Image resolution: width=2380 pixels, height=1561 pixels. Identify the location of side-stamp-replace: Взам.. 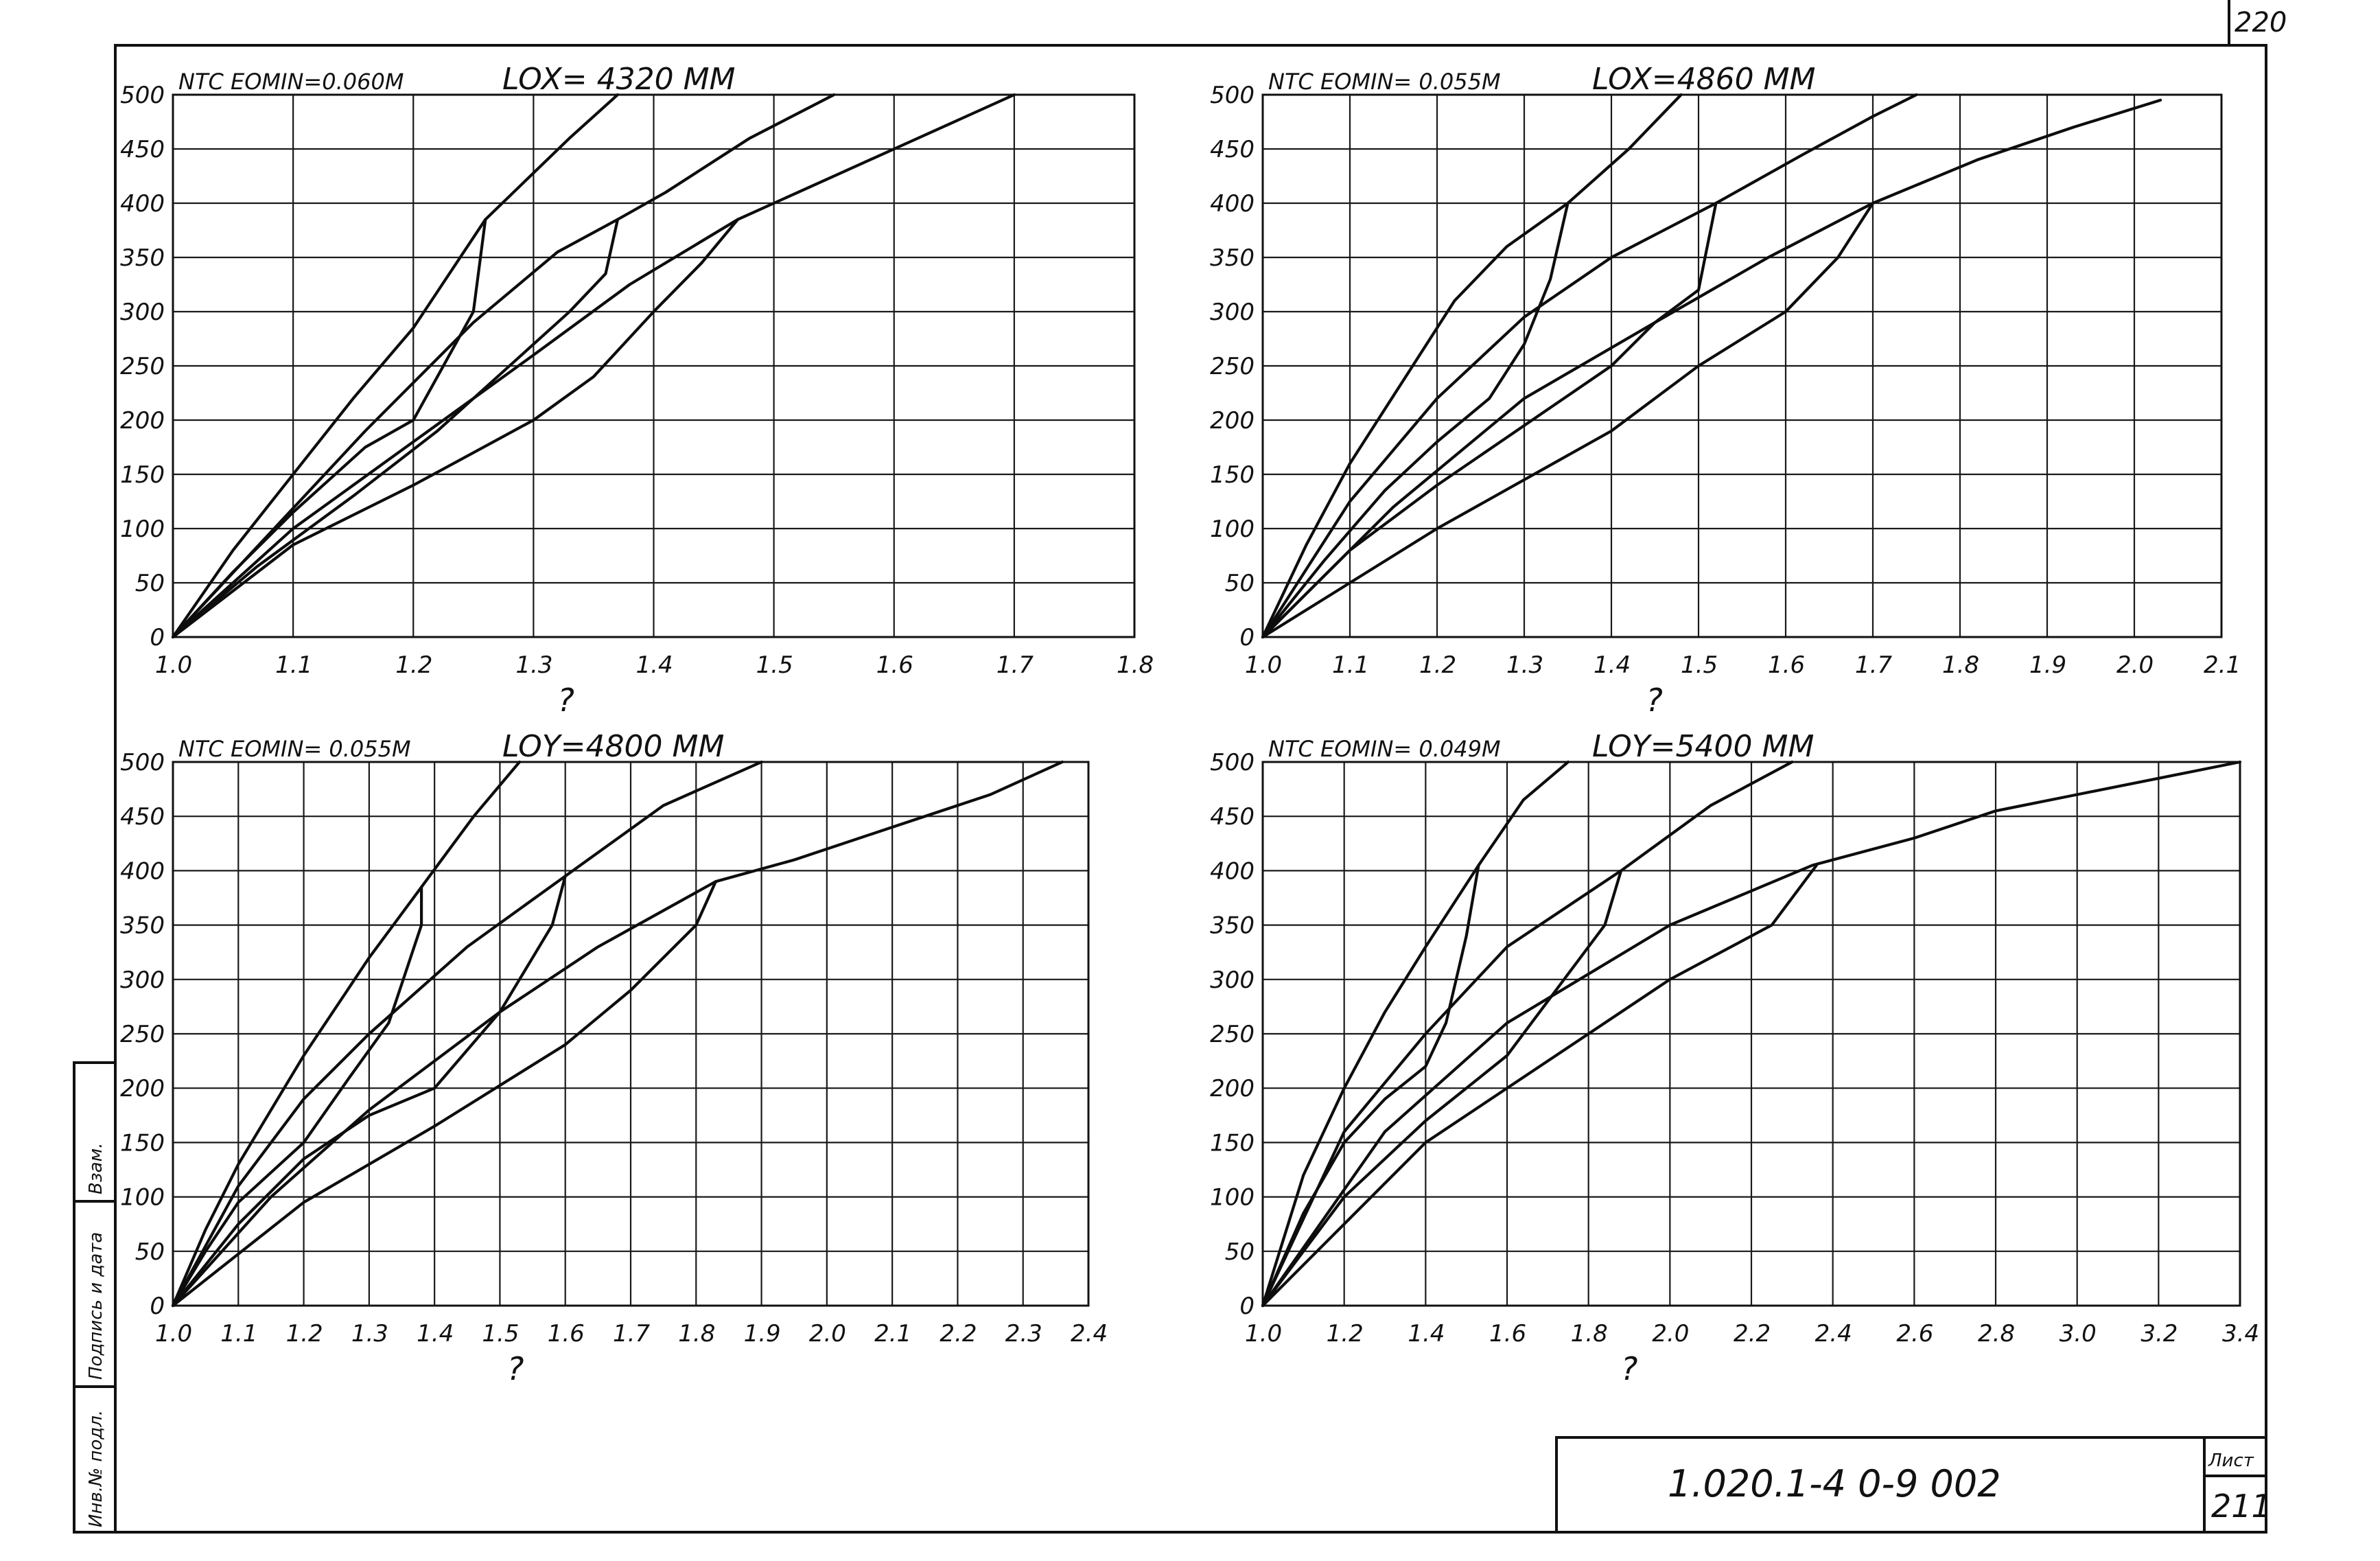
(96, 1168).